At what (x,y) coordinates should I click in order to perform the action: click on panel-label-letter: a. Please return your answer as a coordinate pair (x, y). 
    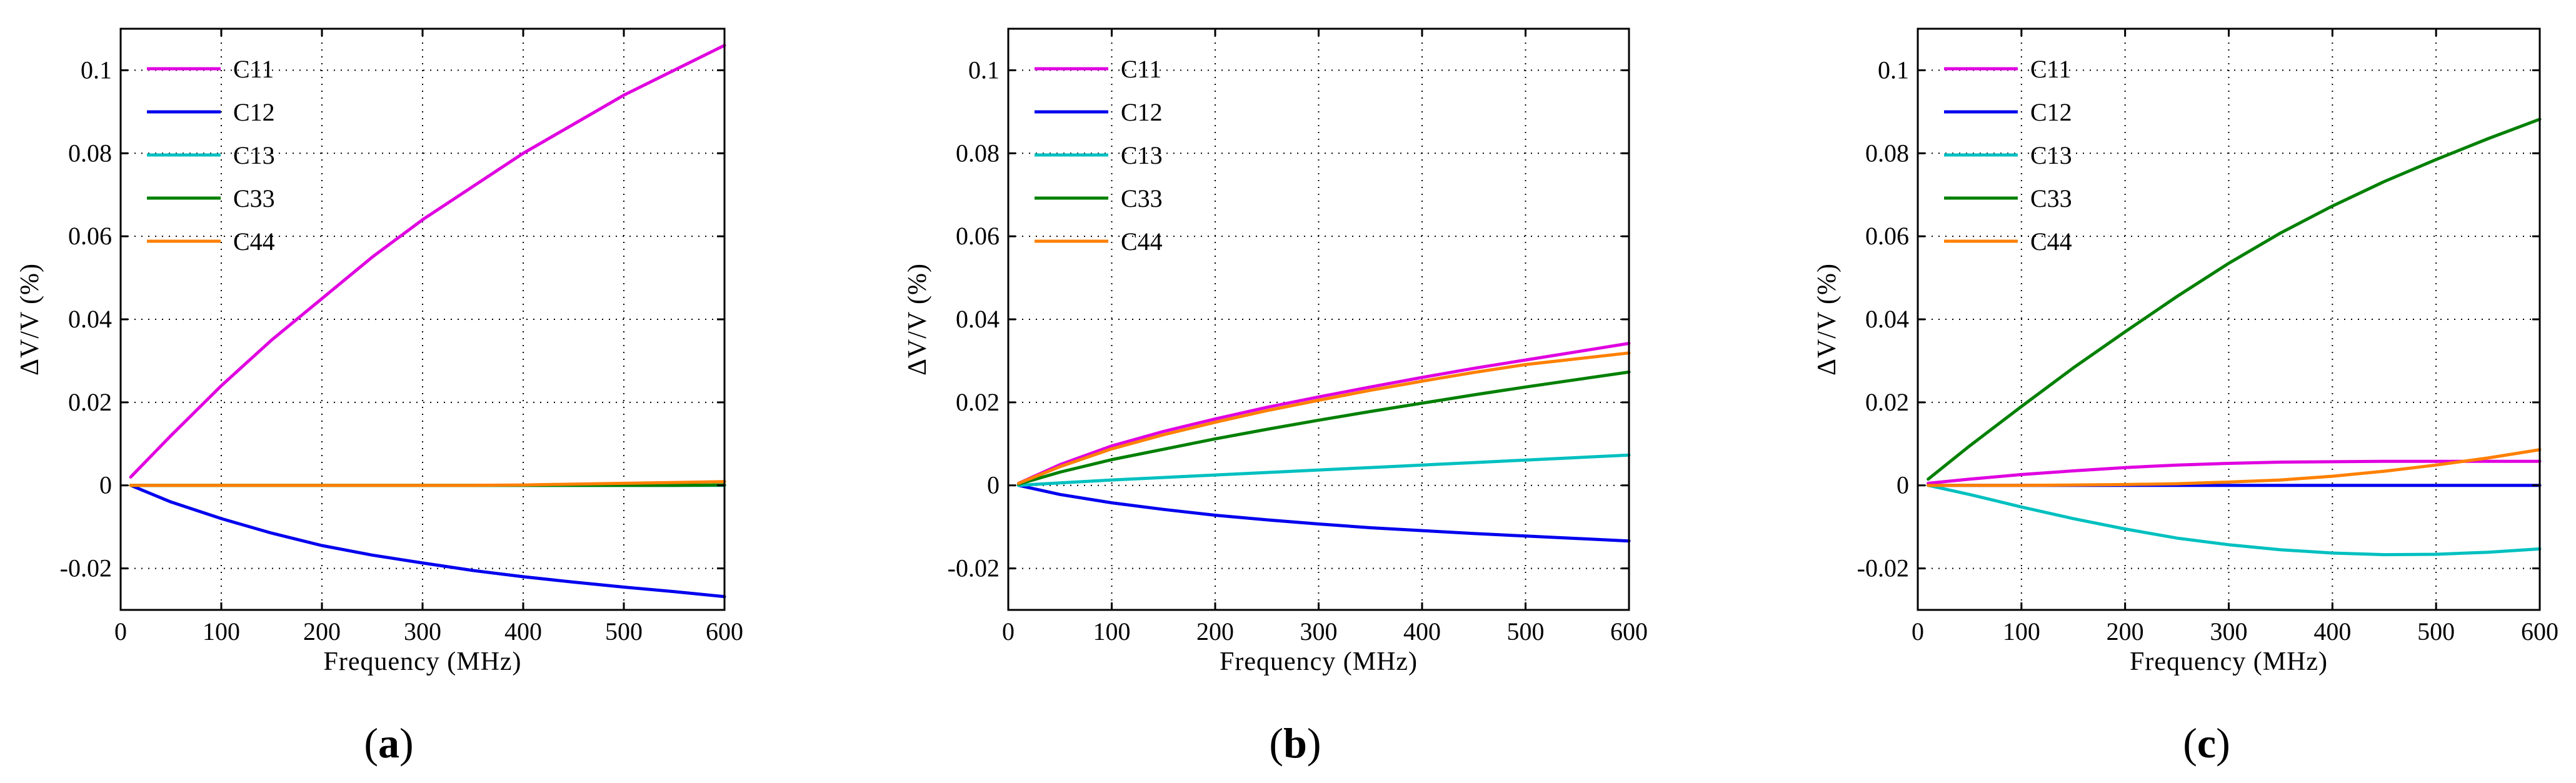
    Looking at the image, I should click on (388, 743).